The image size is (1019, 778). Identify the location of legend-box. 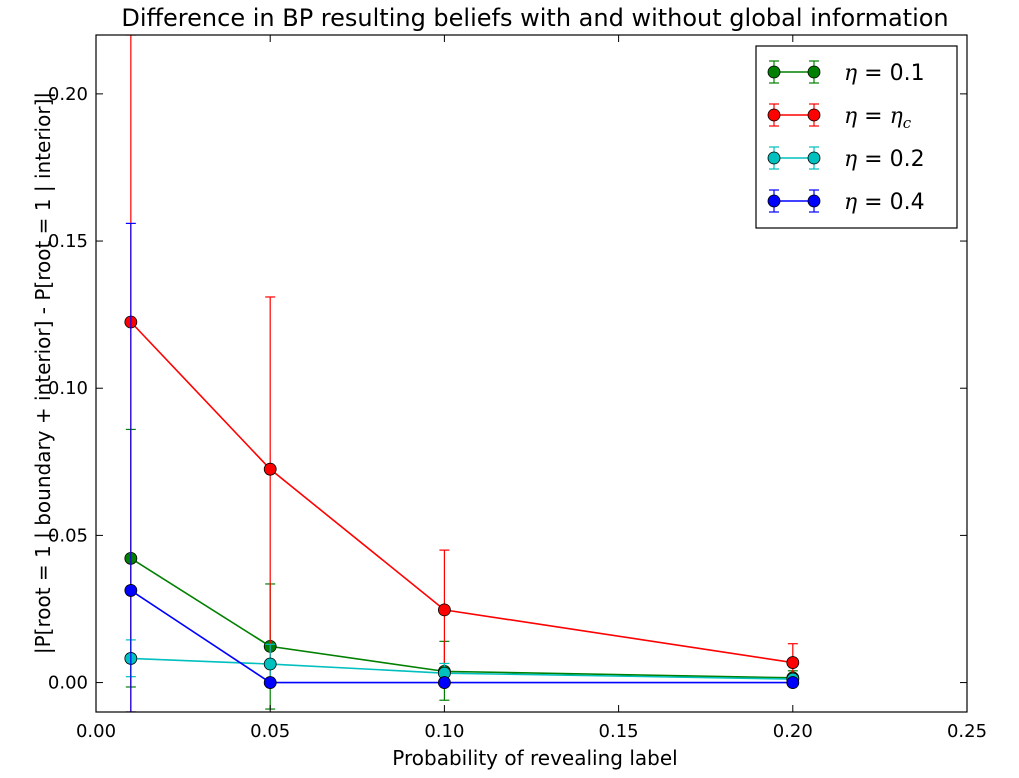
(856, 137).